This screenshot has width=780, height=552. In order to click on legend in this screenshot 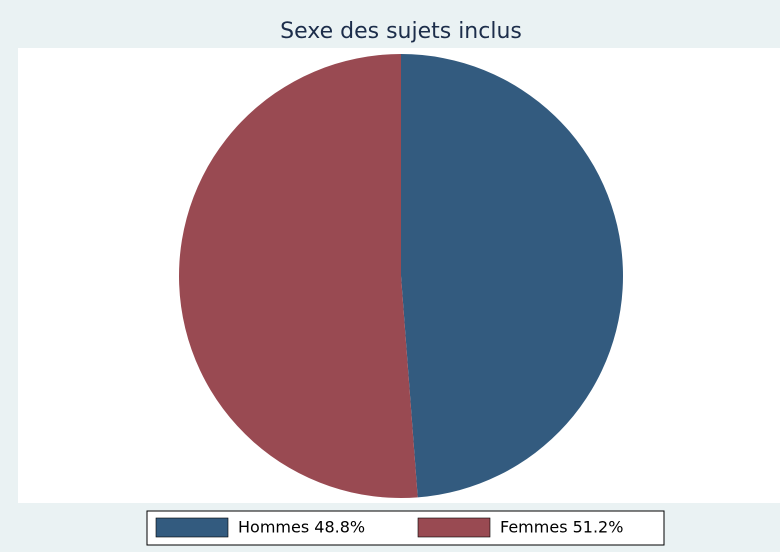, I will do `click(405, 528)`.